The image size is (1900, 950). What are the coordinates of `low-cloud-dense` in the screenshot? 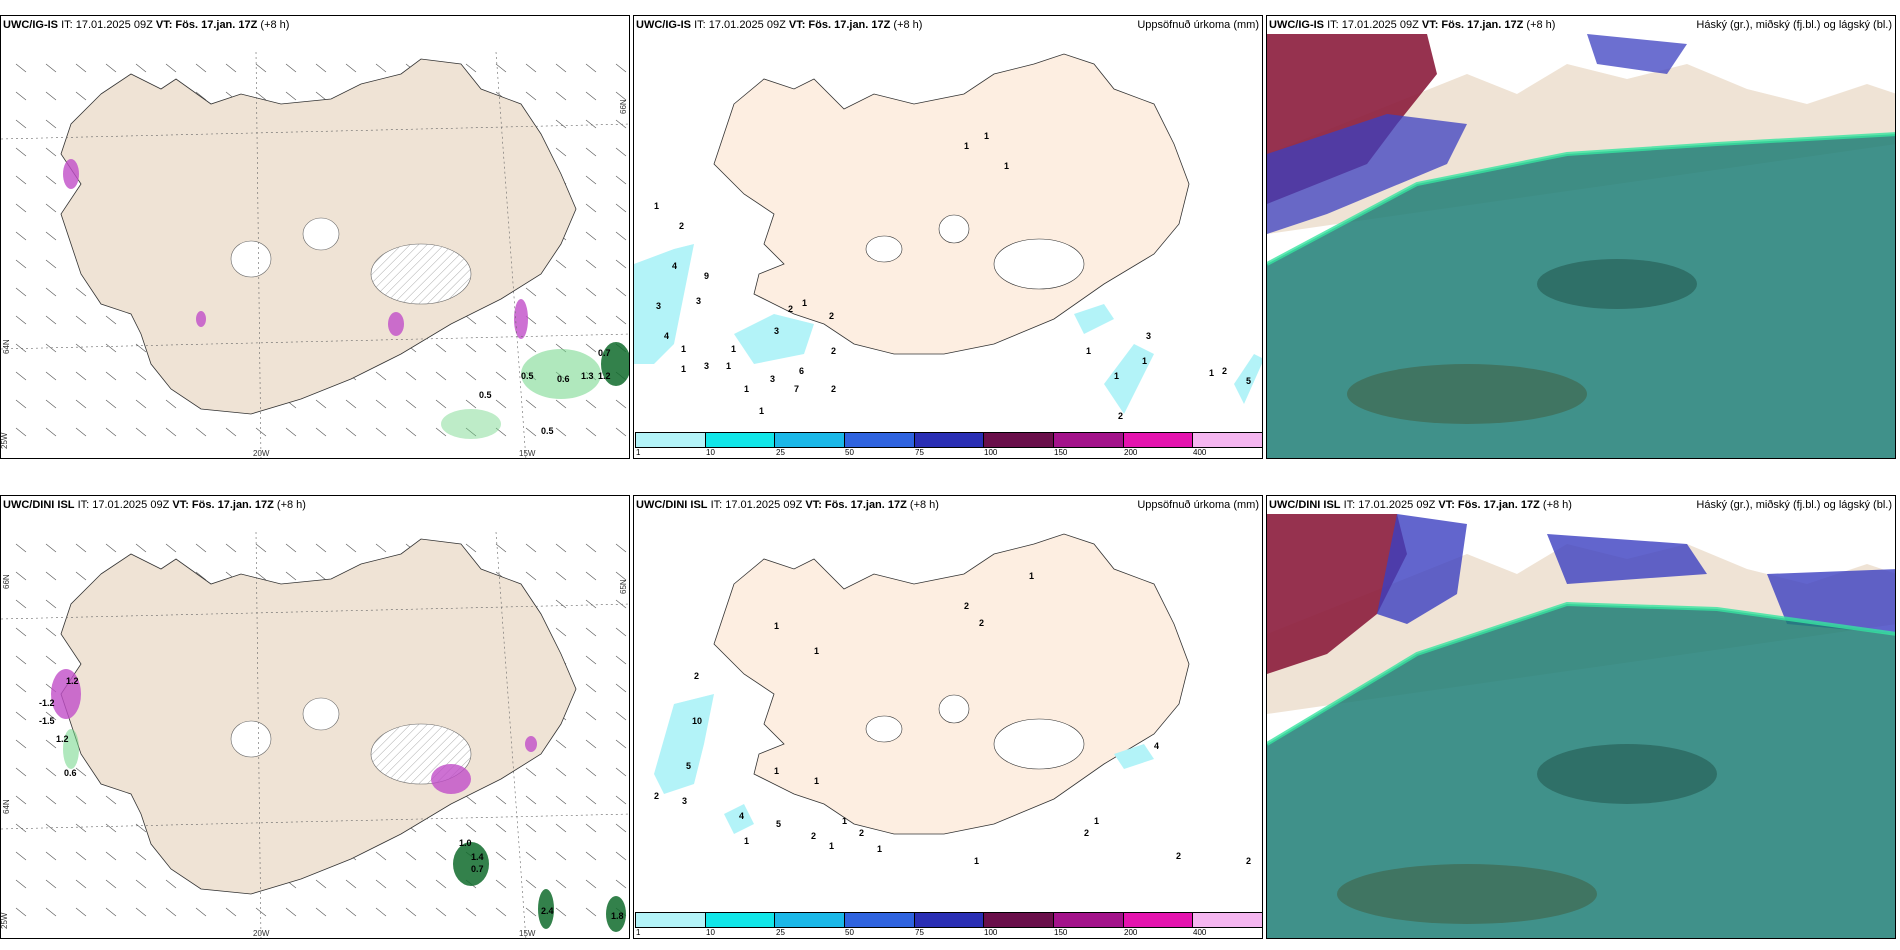 It's located at (1617, 284).